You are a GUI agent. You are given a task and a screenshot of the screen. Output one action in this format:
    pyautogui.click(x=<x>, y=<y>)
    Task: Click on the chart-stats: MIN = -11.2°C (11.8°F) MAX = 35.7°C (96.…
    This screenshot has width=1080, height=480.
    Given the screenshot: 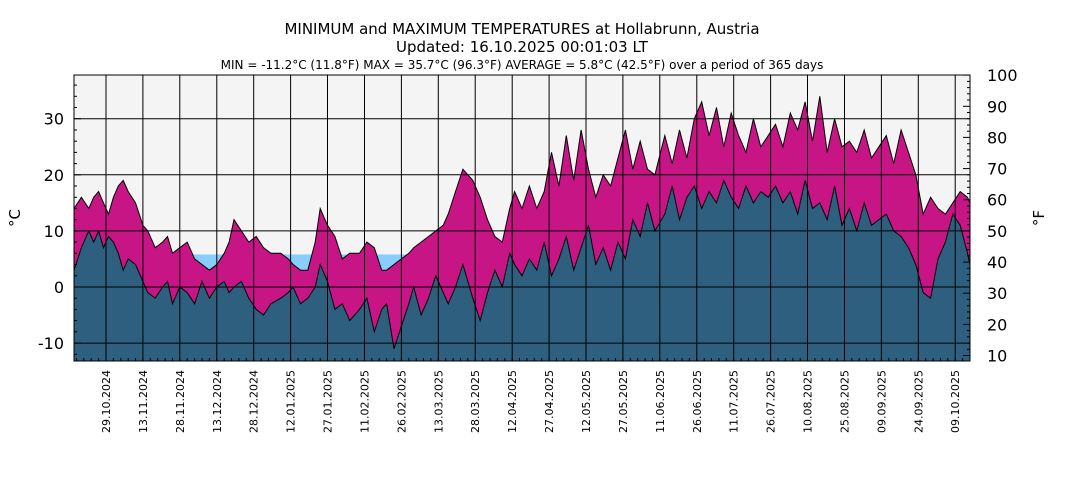 What is the action you would take?
    pyautogui.click(x=522, y=65)
    